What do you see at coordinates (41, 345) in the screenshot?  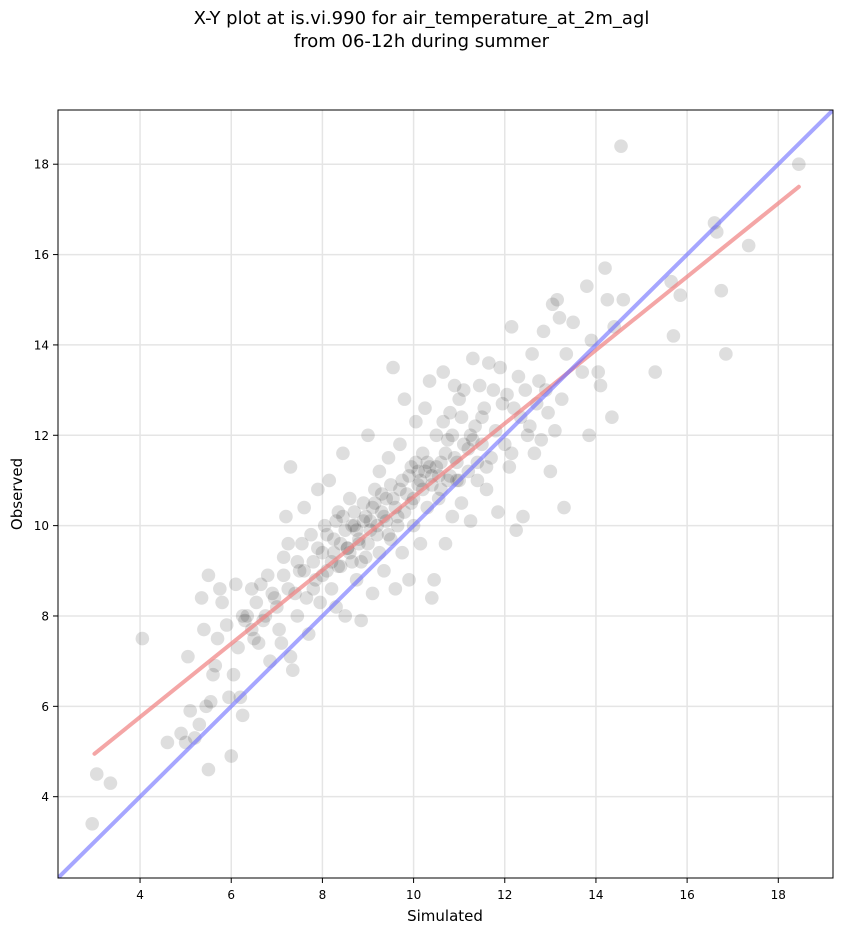 I see `y-tick-label: 14` at bounding box center [41, 345].